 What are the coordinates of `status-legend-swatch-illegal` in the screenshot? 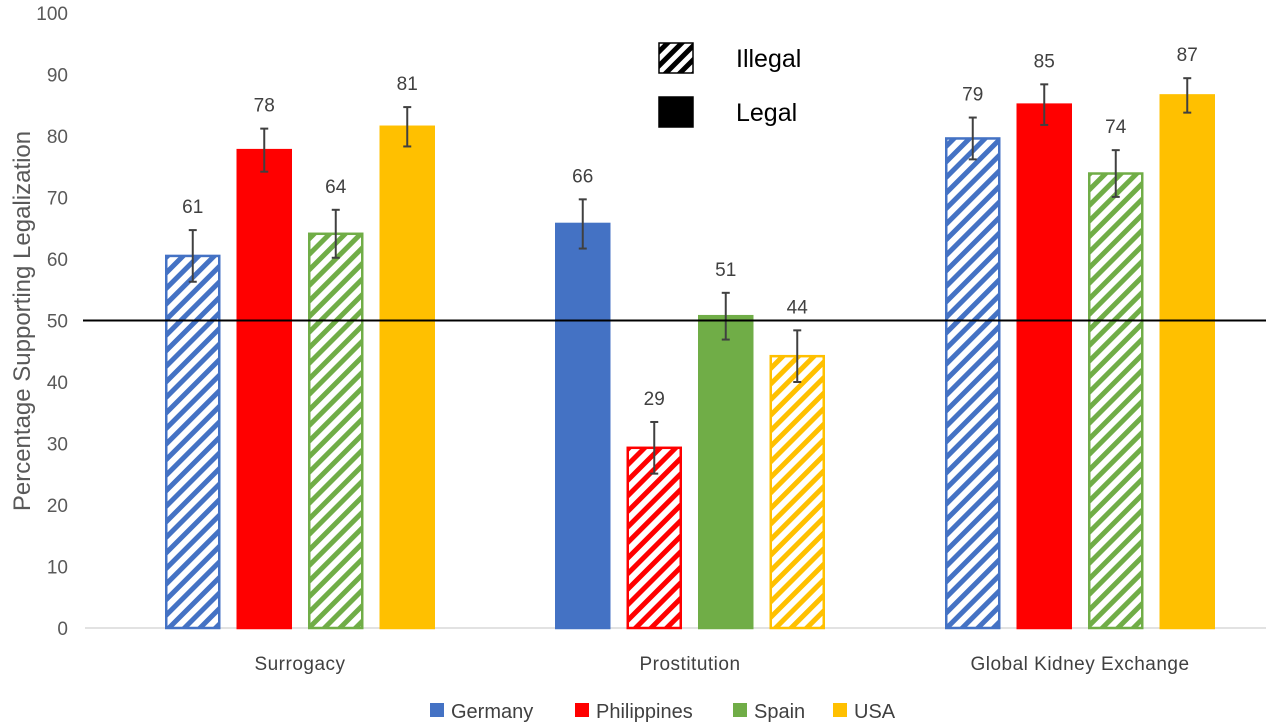 It's located at (676, 58).